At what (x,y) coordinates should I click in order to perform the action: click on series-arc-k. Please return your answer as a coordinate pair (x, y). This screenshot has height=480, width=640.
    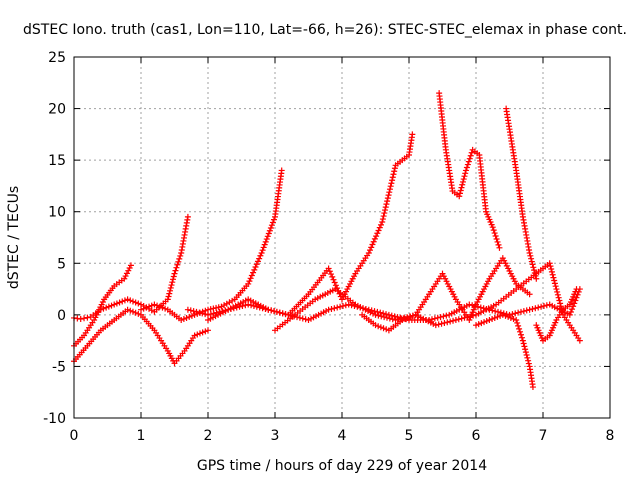
    Looking at the image, I should click on (427, 302).